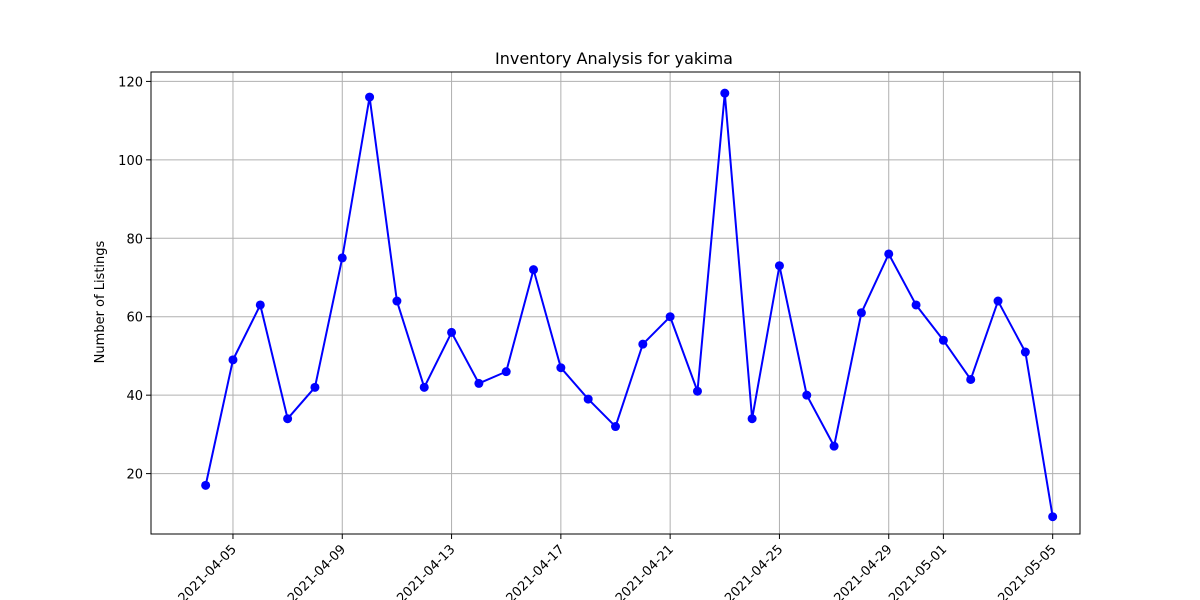 This screenshot has width=1200, height=600. What do you see at coordinates (614, 58) in the screenshot?
I see `chart-title: Inventory Analysis for yakima` at bounding box center [614, 58].